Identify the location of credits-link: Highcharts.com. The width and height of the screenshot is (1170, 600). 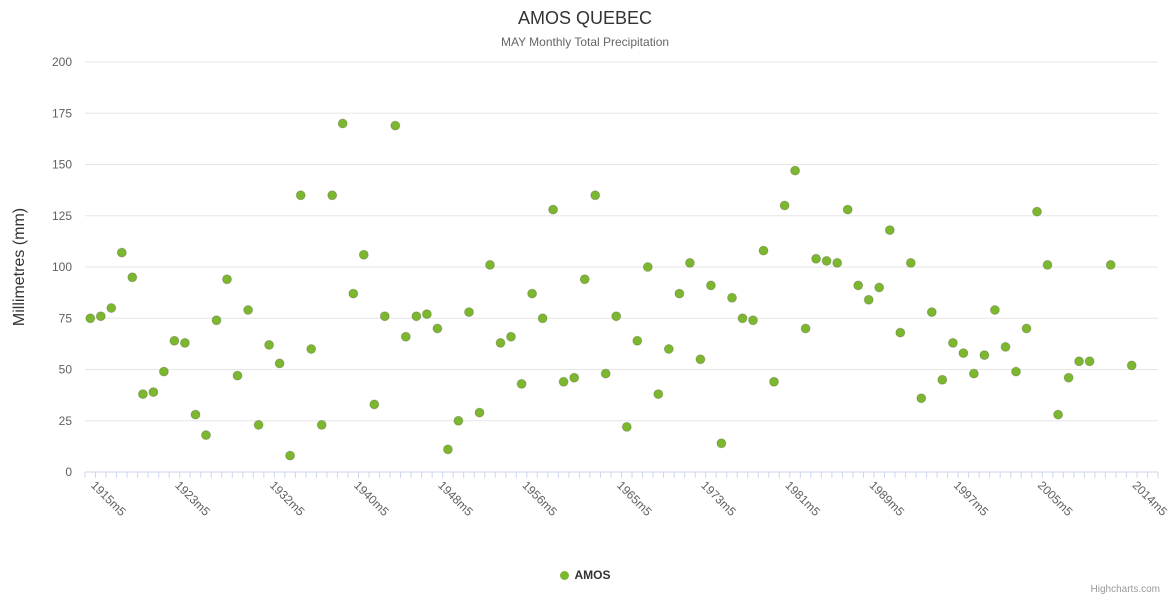
(1125, 589).